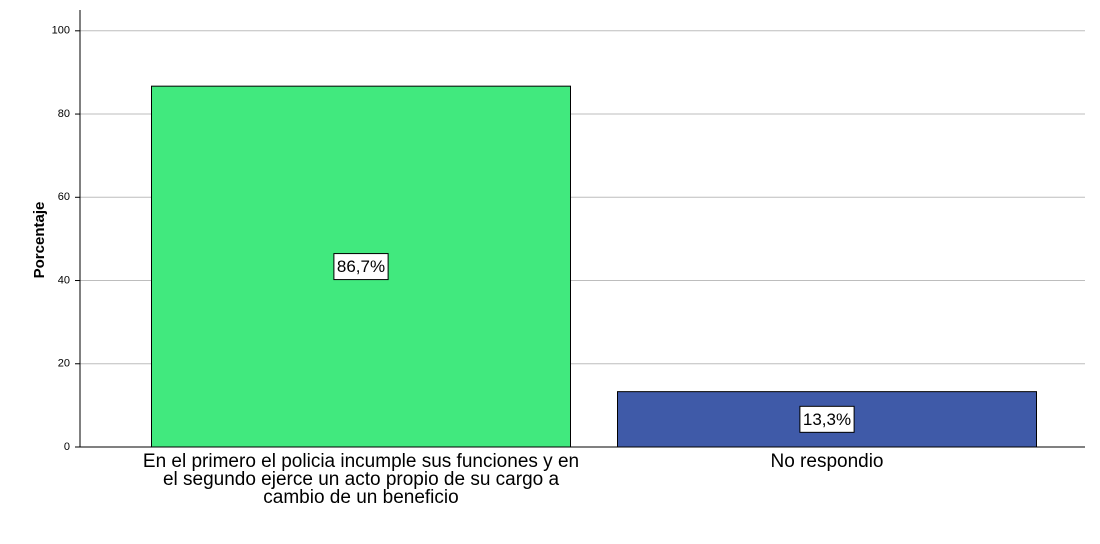 This screenshot has width=1100, height=544. I want to click on y-tick-label: 100, so click(61, 31).